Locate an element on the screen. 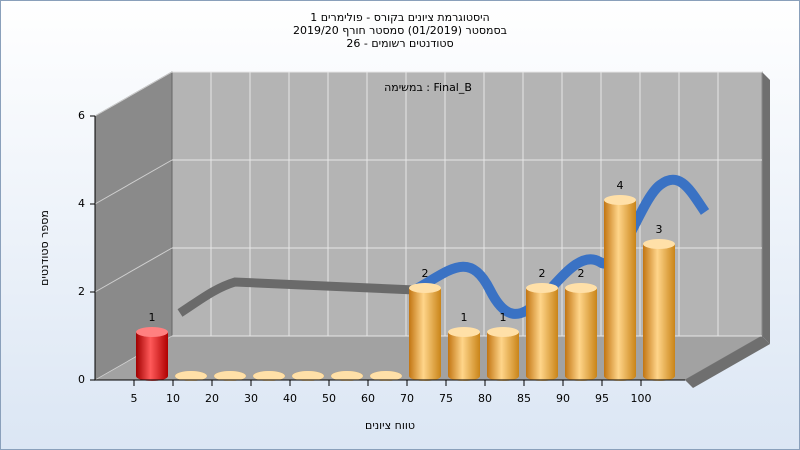  y-tick-label: 4 is located at coordinates (81, 203).